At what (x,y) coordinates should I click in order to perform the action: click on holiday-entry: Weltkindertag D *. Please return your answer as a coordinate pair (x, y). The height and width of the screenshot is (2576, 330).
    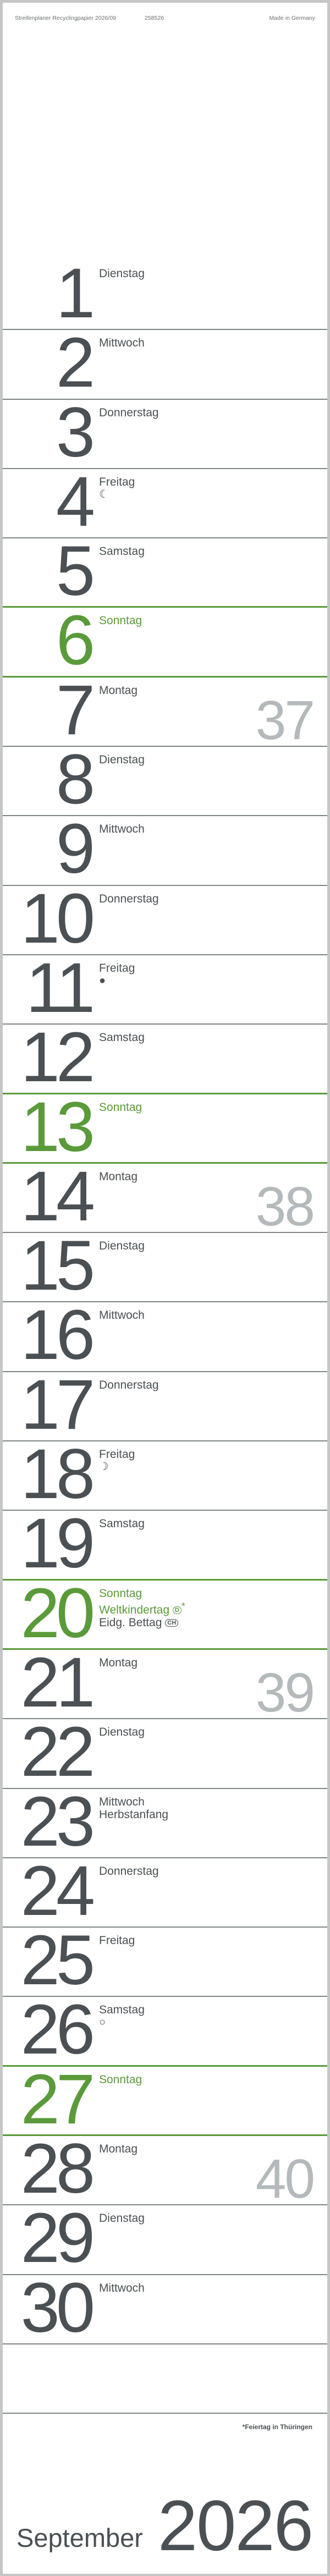
    Looking at the image, I should click on (142, 1608).